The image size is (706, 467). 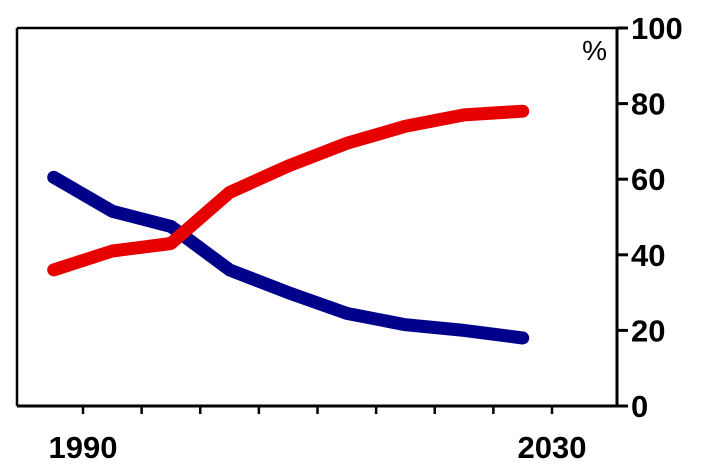 What do you see at coordinates (648, 179) in the screenshot?
I see `y-tick-label: 60` at bounding box center [648, 179].